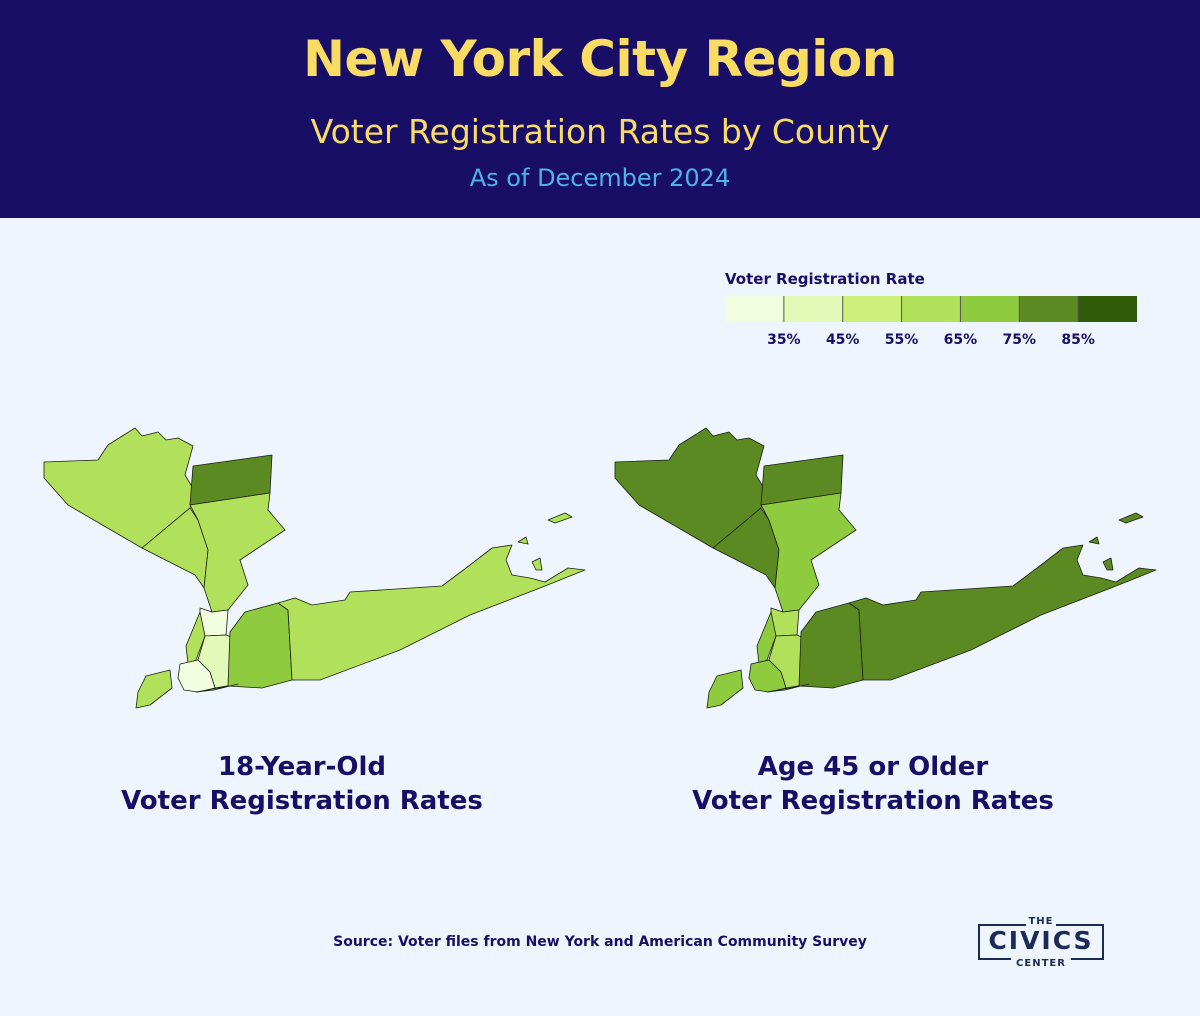  What do you see at coordinates (302, 784) in the screenshot?
I see `map-caption-left: 18-Year-Old Voter Registration Rates` at bounding box center [302, 784].